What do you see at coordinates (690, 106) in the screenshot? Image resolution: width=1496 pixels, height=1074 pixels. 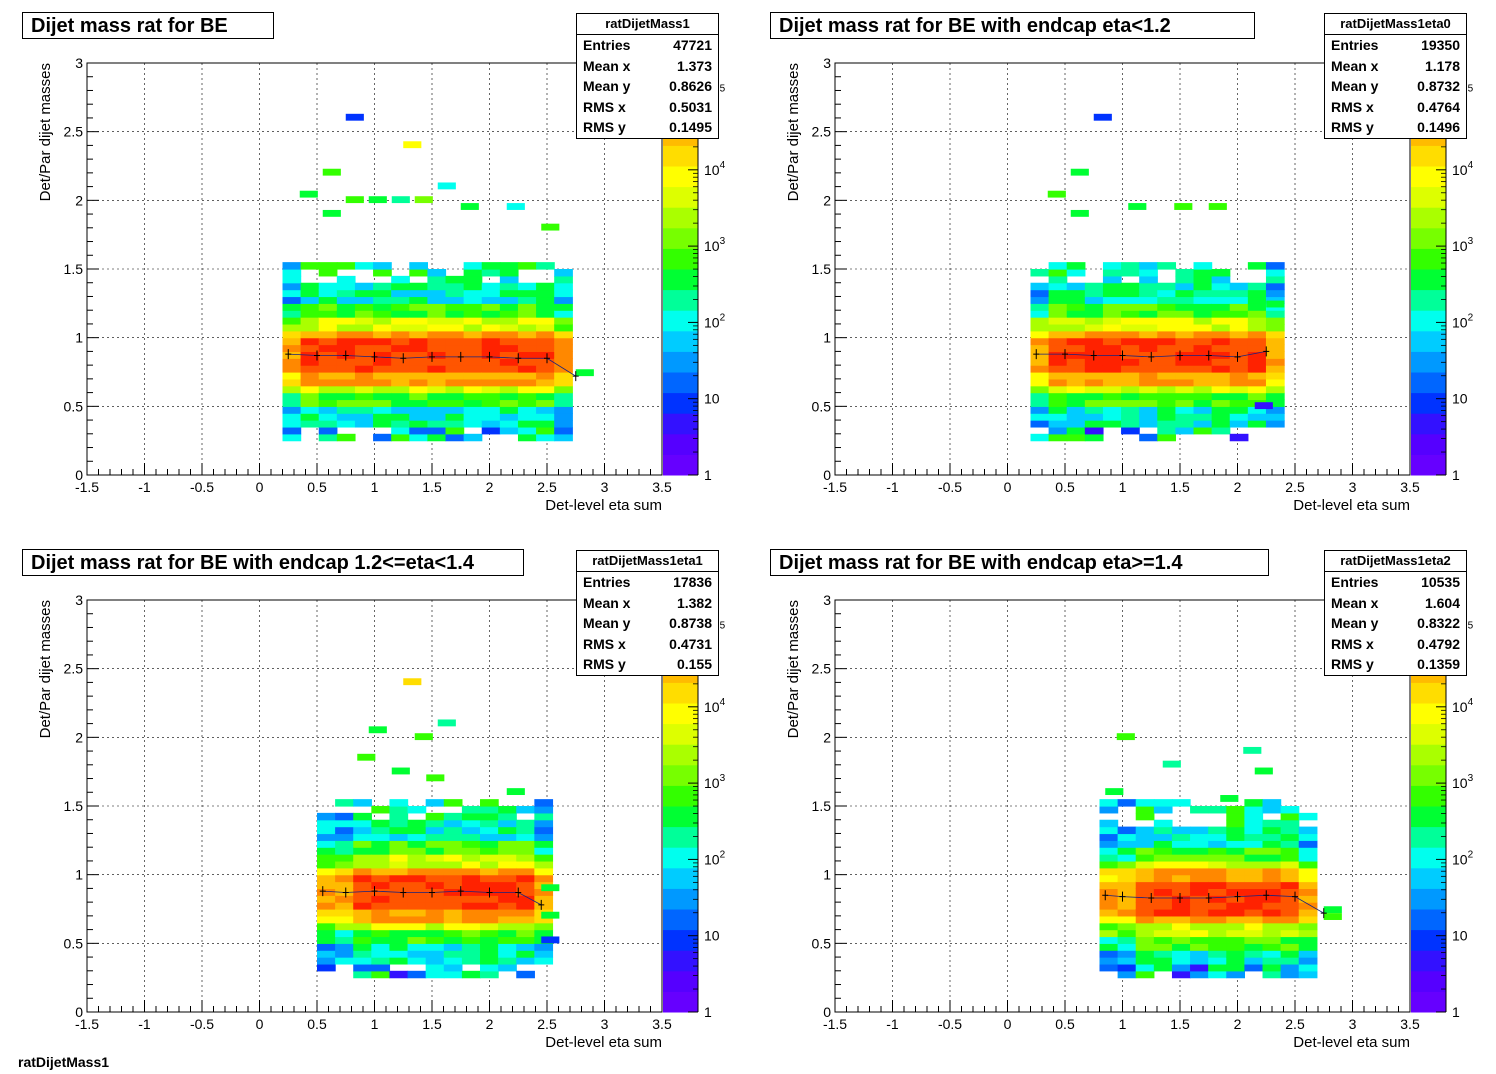 I see `stats-value: 0.5031` at bounding box center [690, 106].